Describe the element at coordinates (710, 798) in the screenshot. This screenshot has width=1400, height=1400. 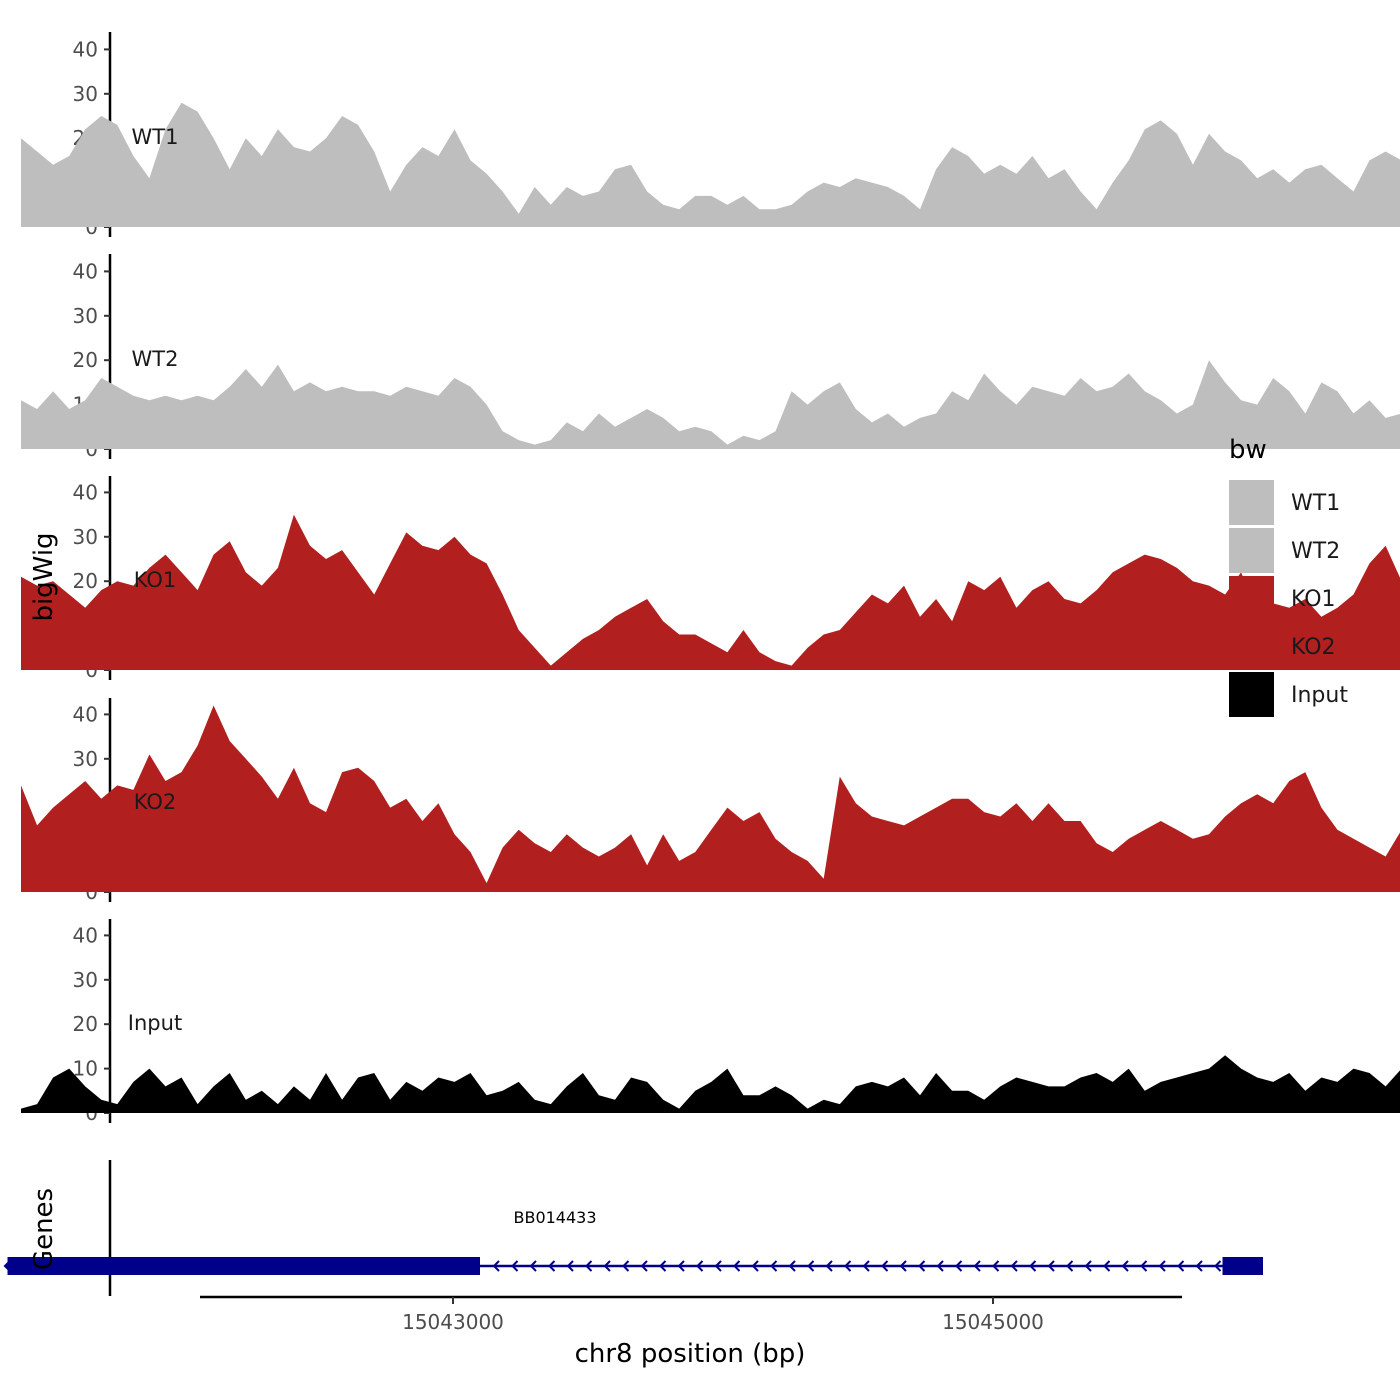
I see `area-ko2` at that location.